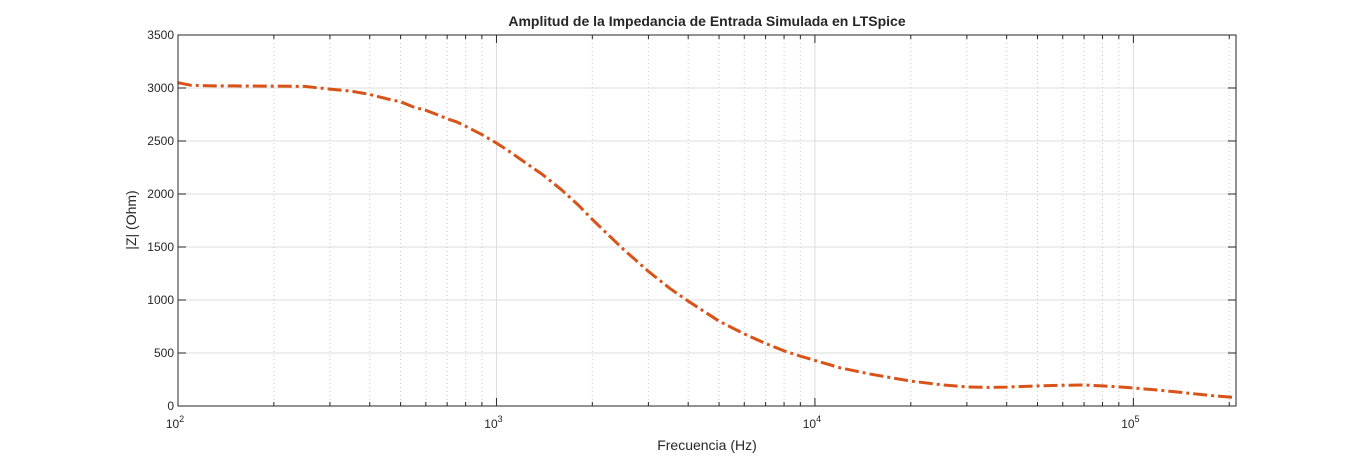 The image size is (1366, 461). I want to click on y-tick-label: 3000, so click(160, 88).